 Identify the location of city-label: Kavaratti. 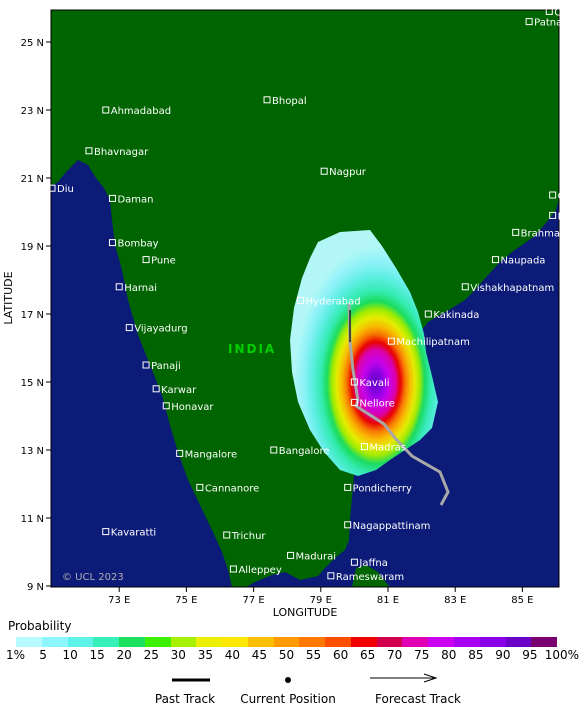
(133, 533).